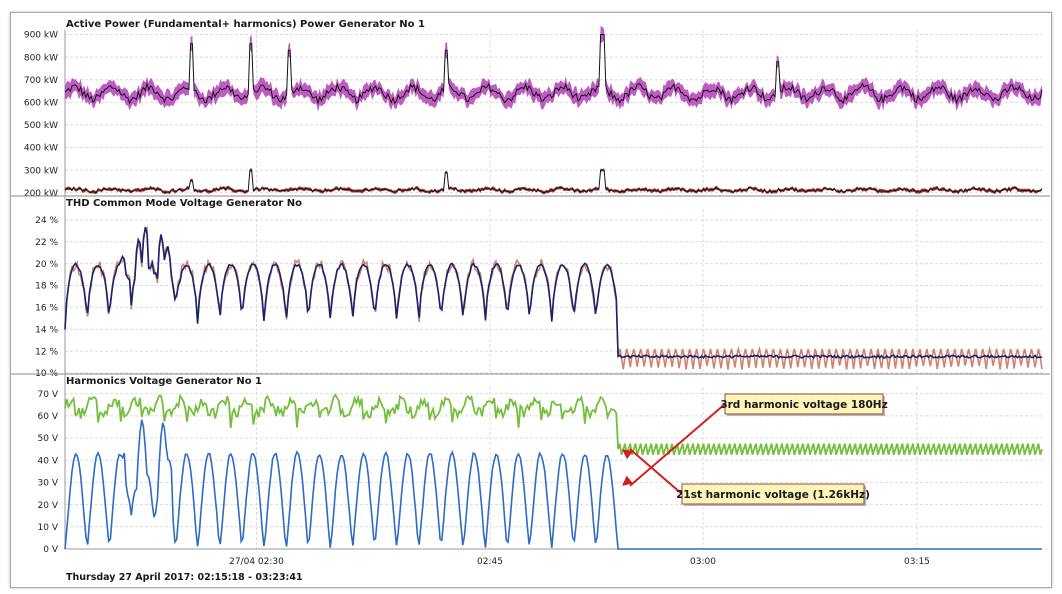 The width and height of the screenshot is (1062, 594). Describe the element at coordinates (703, 562) in the screenshot. I see `x-tick-label: 03:00` at that location.